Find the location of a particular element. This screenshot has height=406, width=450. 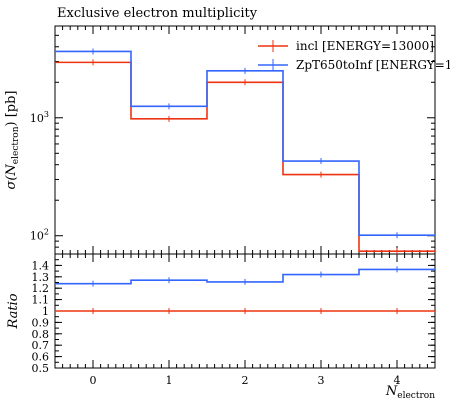

ratio-y-tick-label: 1.2 is located at coordinates (41, 288).